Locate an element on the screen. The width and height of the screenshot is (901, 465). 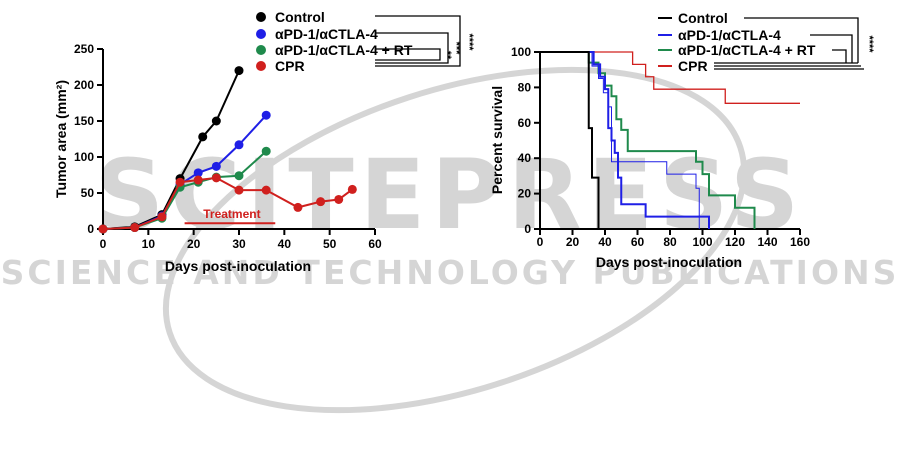
bracket-pd1-cpr is located at coordinates (412, 48).